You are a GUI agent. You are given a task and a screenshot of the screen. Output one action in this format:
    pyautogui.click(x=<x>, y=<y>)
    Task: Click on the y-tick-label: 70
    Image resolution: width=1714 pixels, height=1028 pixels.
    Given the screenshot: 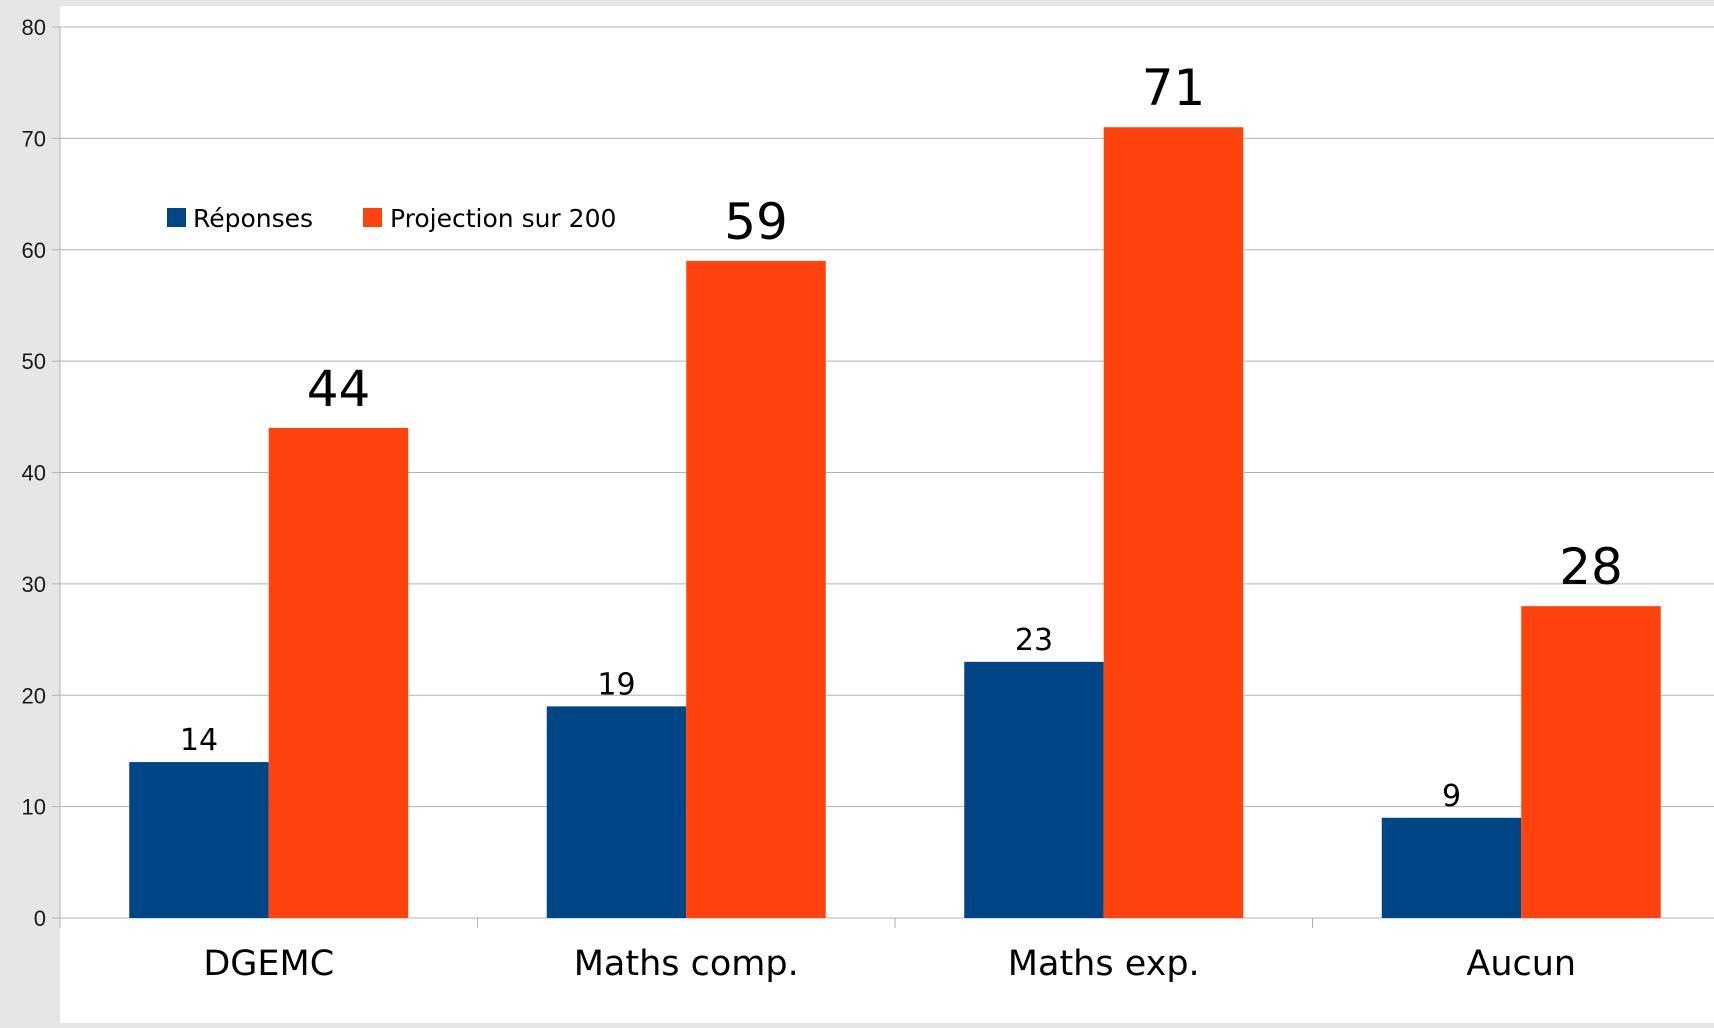 What is the action you would take?
    pyautogui.click(x=34, y=138)
    